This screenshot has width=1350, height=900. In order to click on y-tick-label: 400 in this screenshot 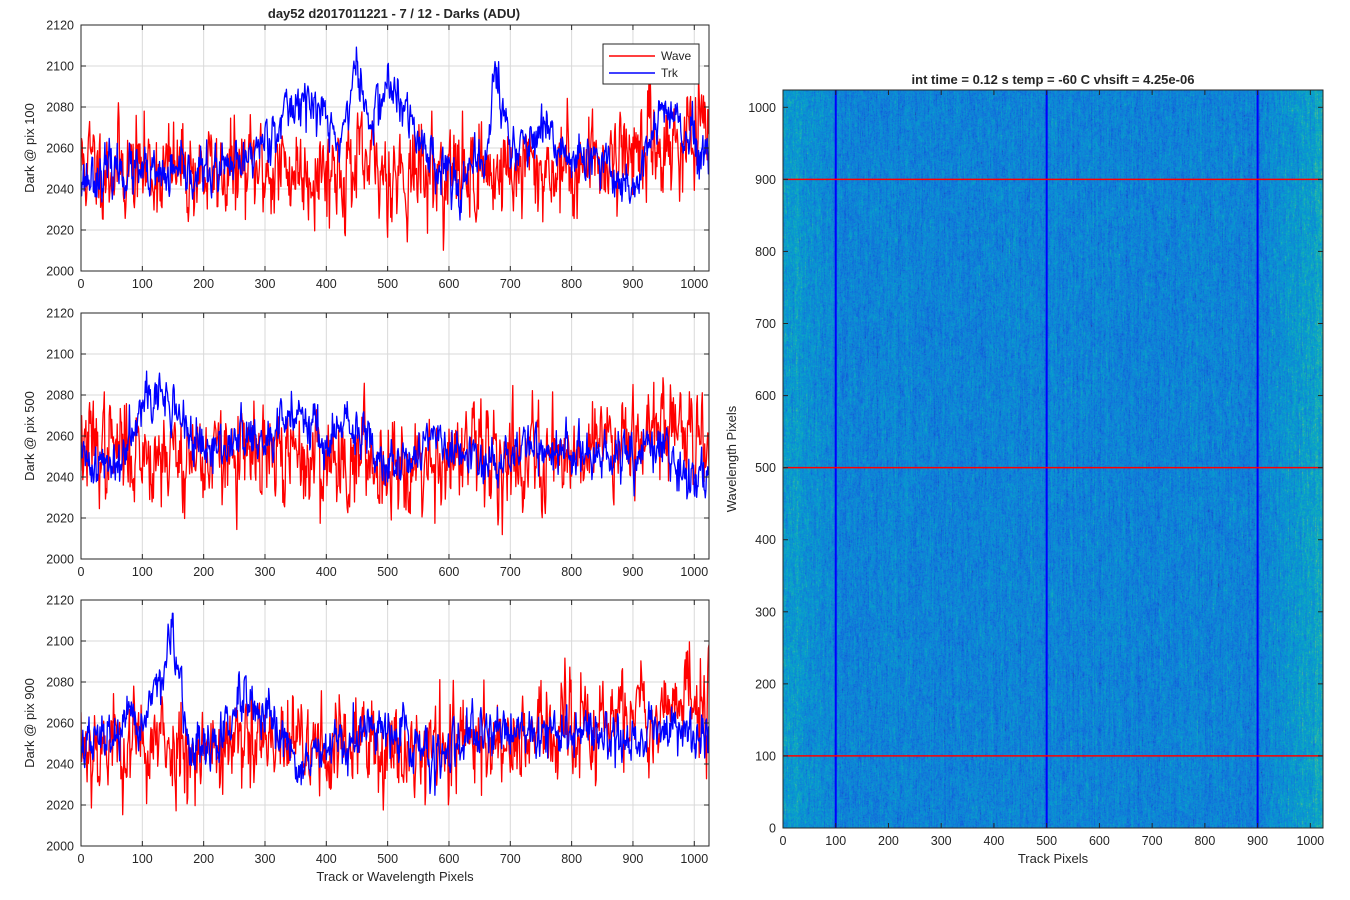, I will do `click(765, 540)`.